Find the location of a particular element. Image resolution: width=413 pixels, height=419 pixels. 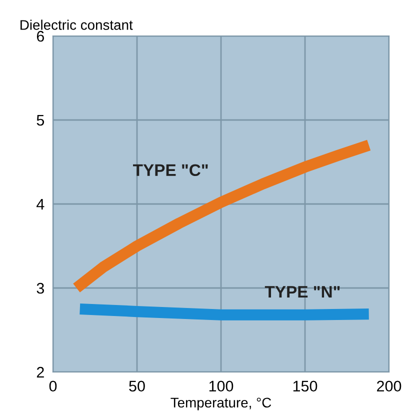

x-tick-label: 50 is located at coordinates (137, 386).